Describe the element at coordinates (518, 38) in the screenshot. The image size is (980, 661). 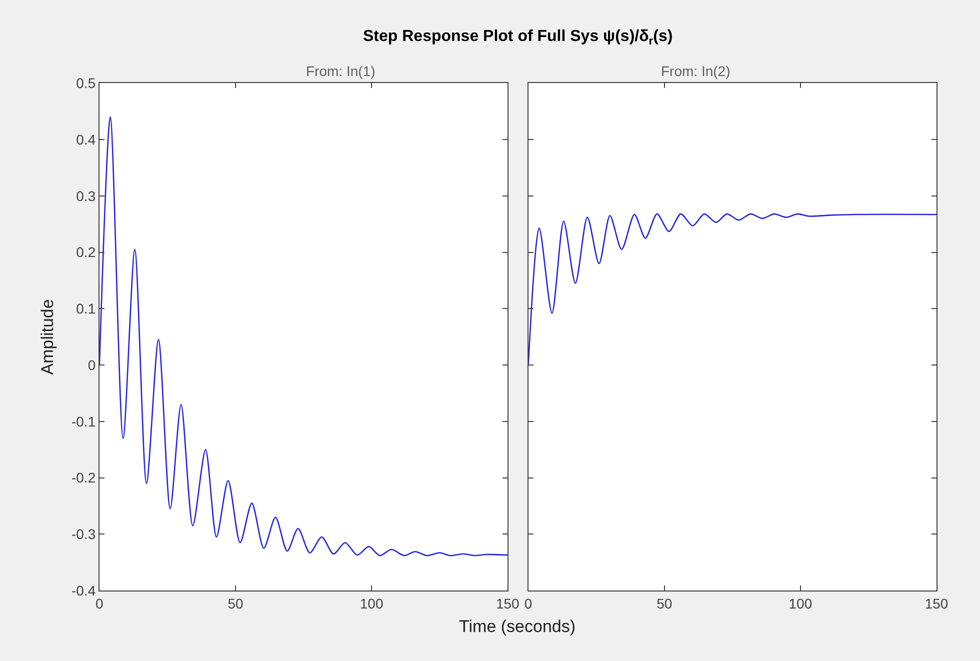
I see `chart-title: Step Response Plot of Full Sys ψ(s)/δ$_{r}$(s)` at that location.